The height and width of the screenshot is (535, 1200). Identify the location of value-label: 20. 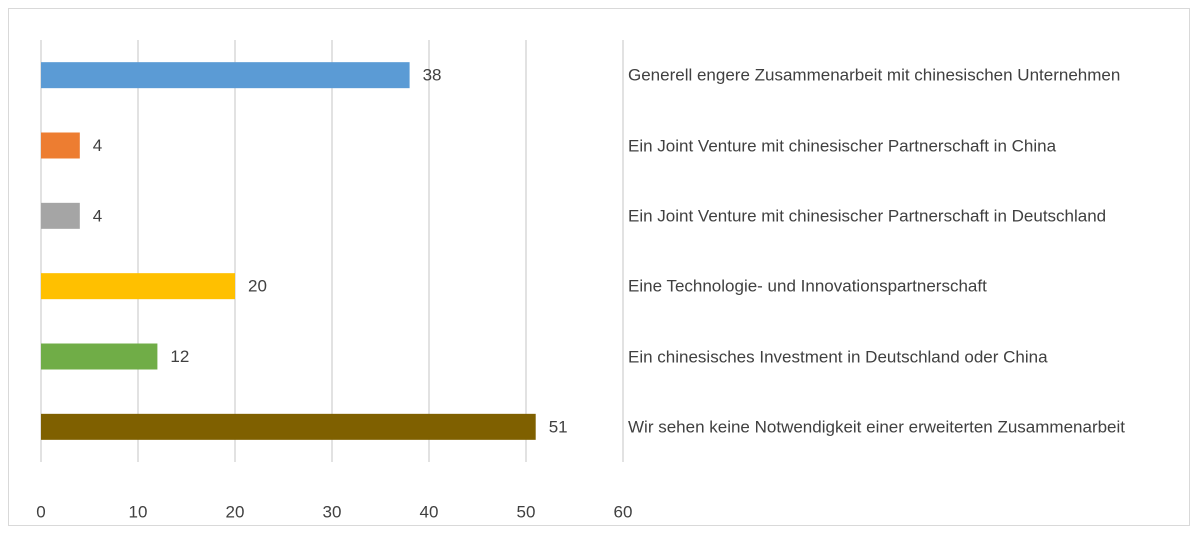
(257, 286).